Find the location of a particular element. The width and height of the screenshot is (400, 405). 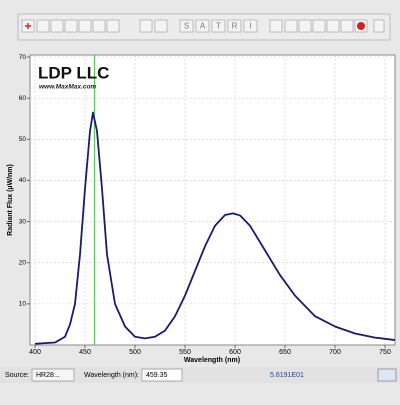

tool-letter: S is located at coordinates (186, 26).